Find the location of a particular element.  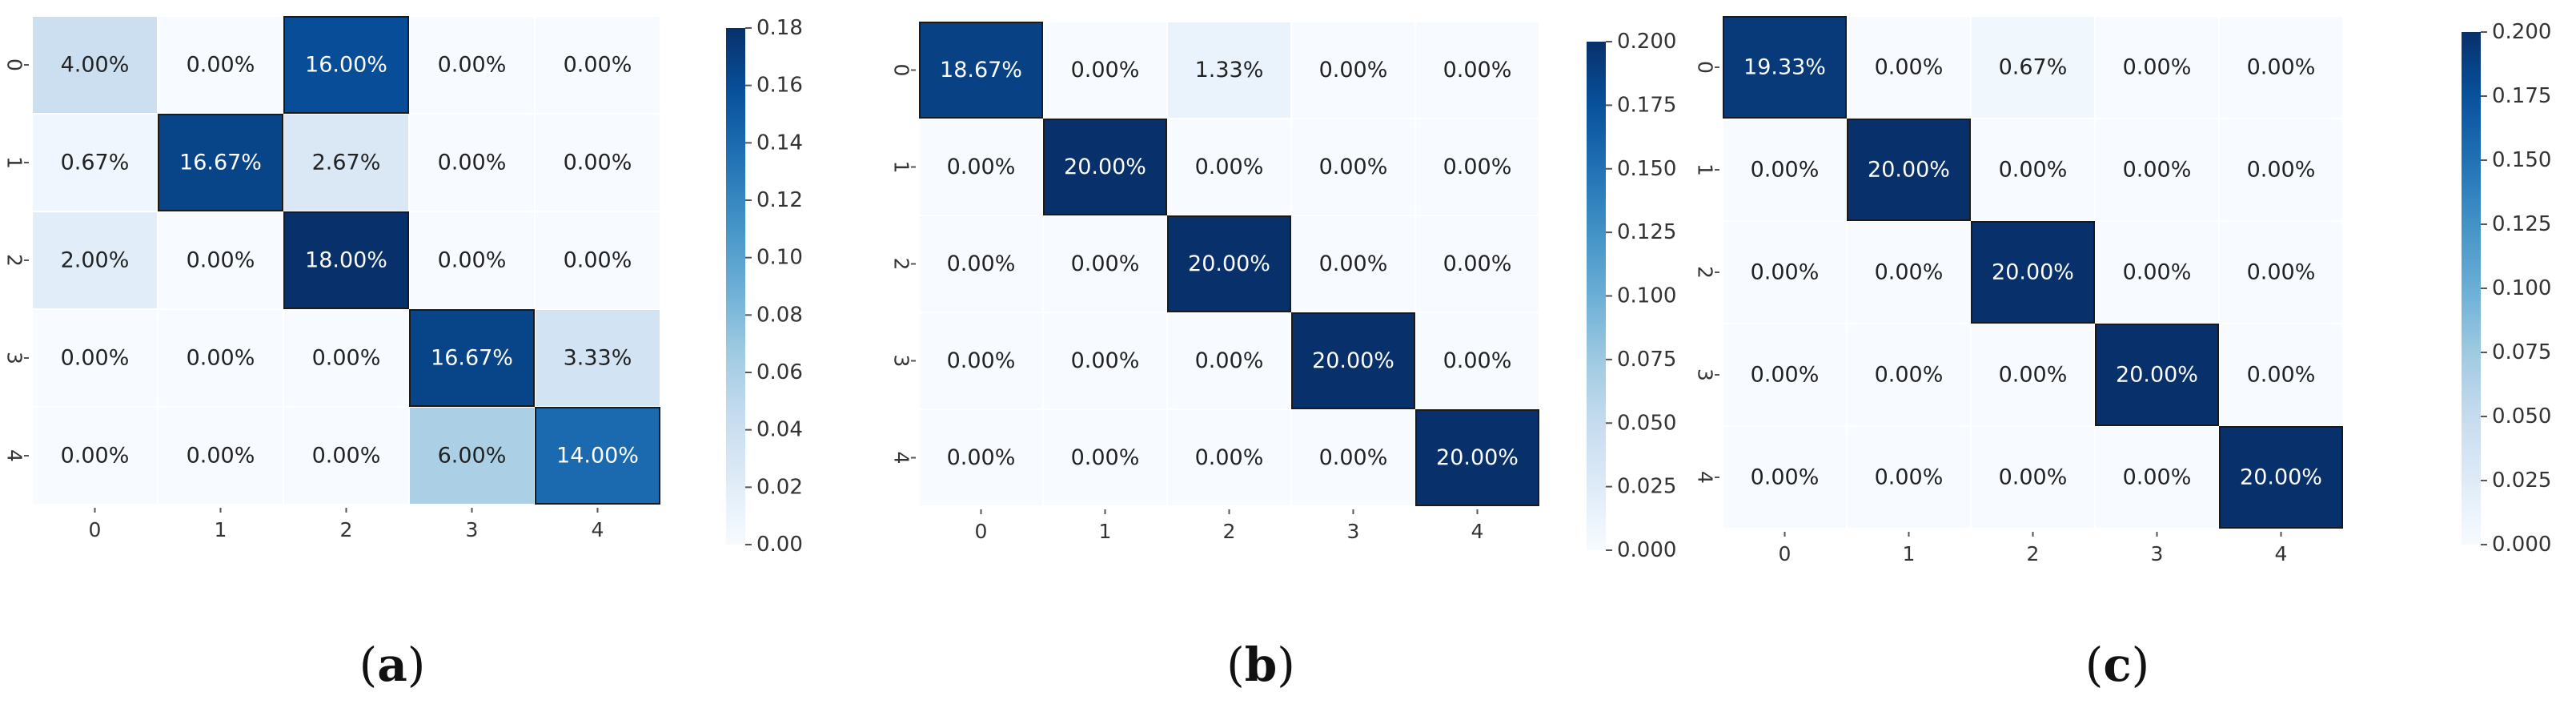

cell-label-b-4-0: 0.00% is located at coordinates (982, 457).